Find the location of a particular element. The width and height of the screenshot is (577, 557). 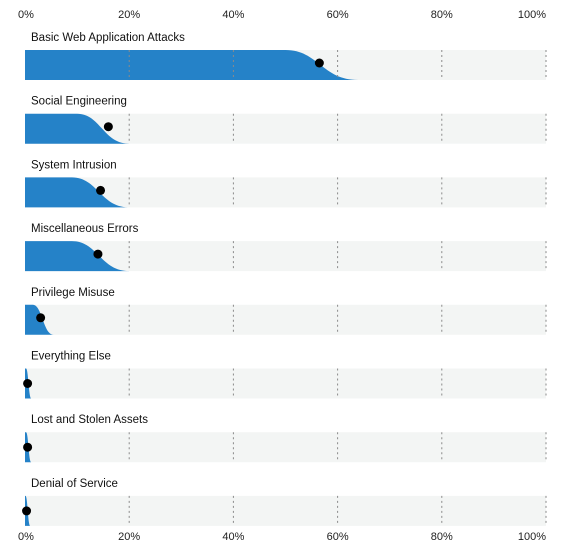

x-tick-label-top: 60% is located at coordinates (338, 15).